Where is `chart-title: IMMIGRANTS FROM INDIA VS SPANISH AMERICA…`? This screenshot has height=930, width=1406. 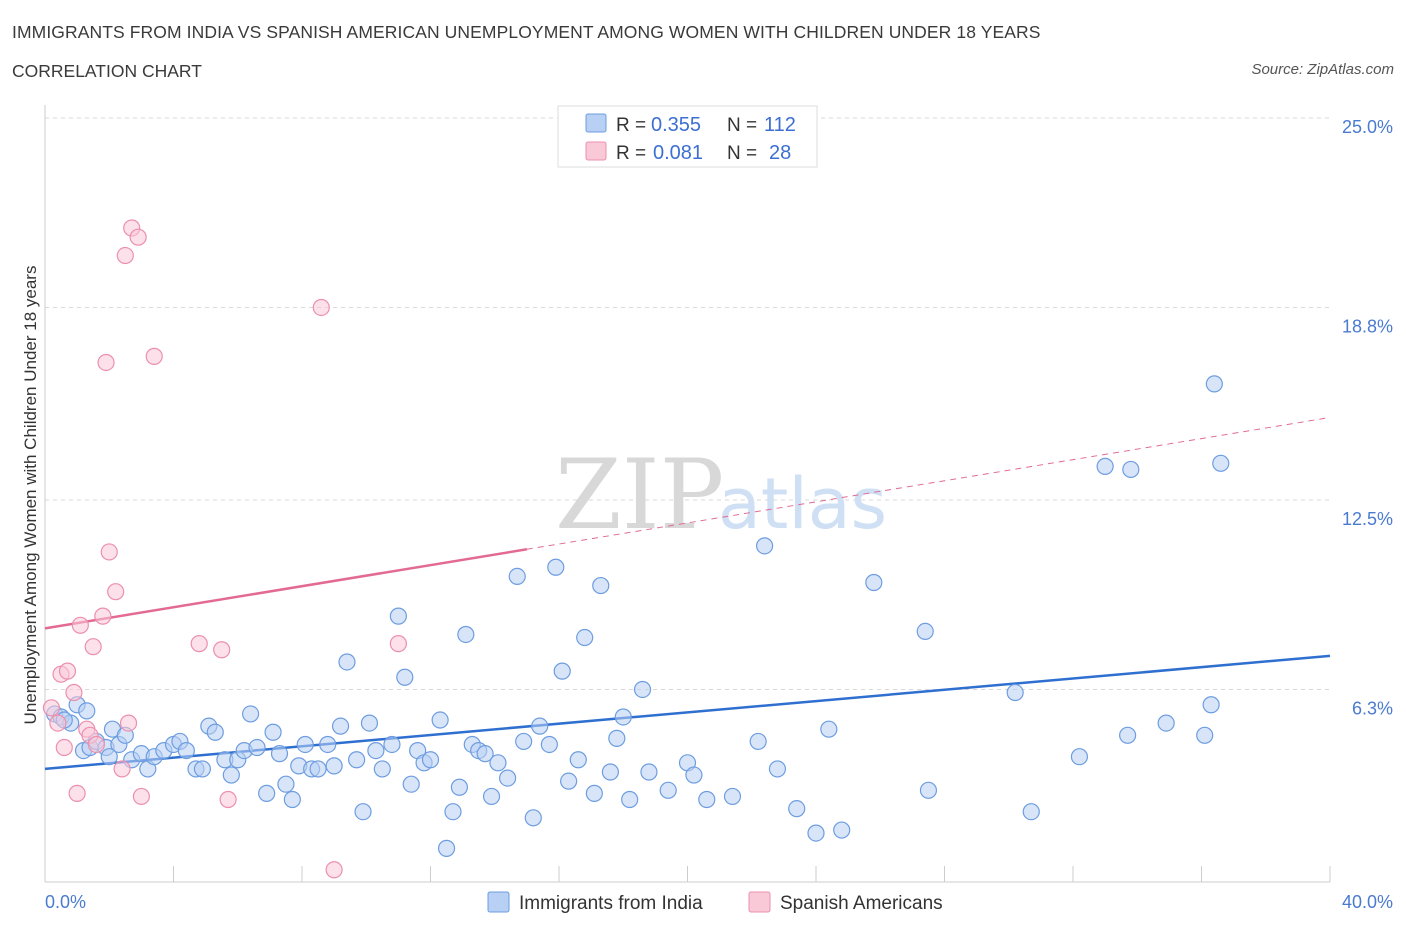
chart-title: IMMIGRANTS FROM INDIA VS SPANISH AMERICA… is located at coordinates (526, 32).